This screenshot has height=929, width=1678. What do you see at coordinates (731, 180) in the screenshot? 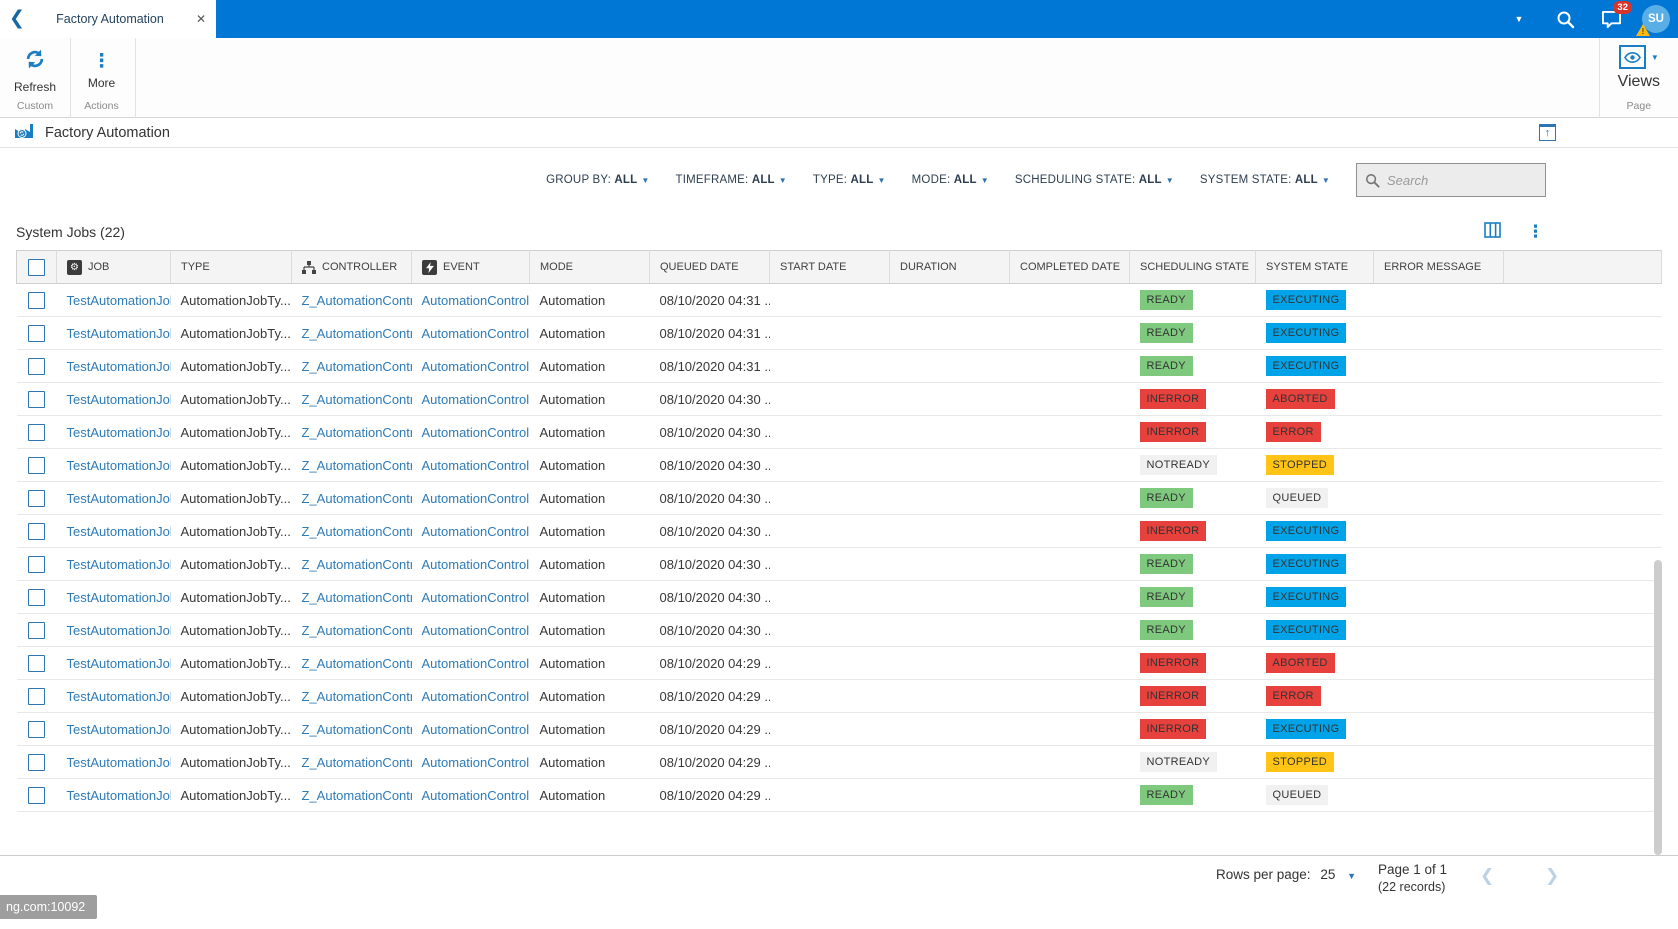
I see `filter-dropdown-timeframe: TIMEFRAME: ALL ▼` at bounding box center [731, 180].